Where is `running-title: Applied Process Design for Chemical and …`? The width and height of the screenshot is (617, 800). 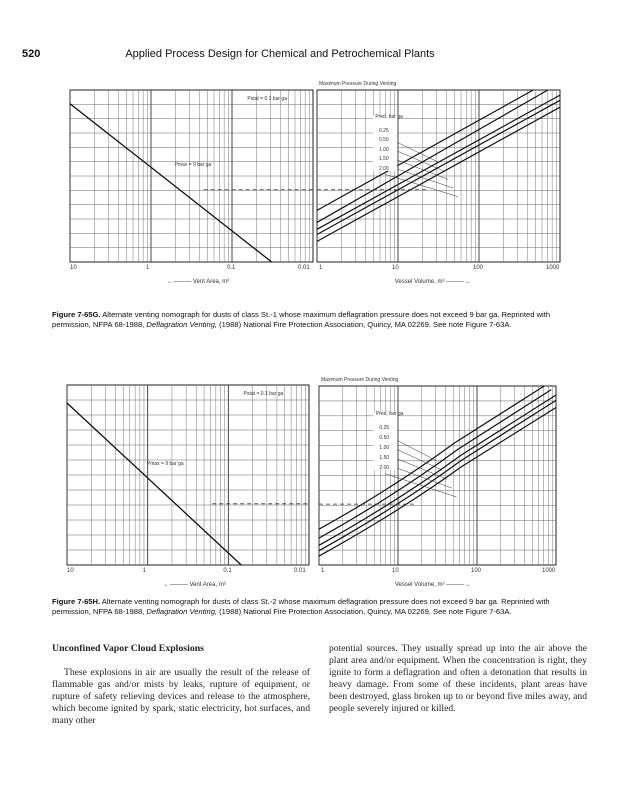
running-title: Applied Process Design for Chemical and … is located at coordinates (280, 54).